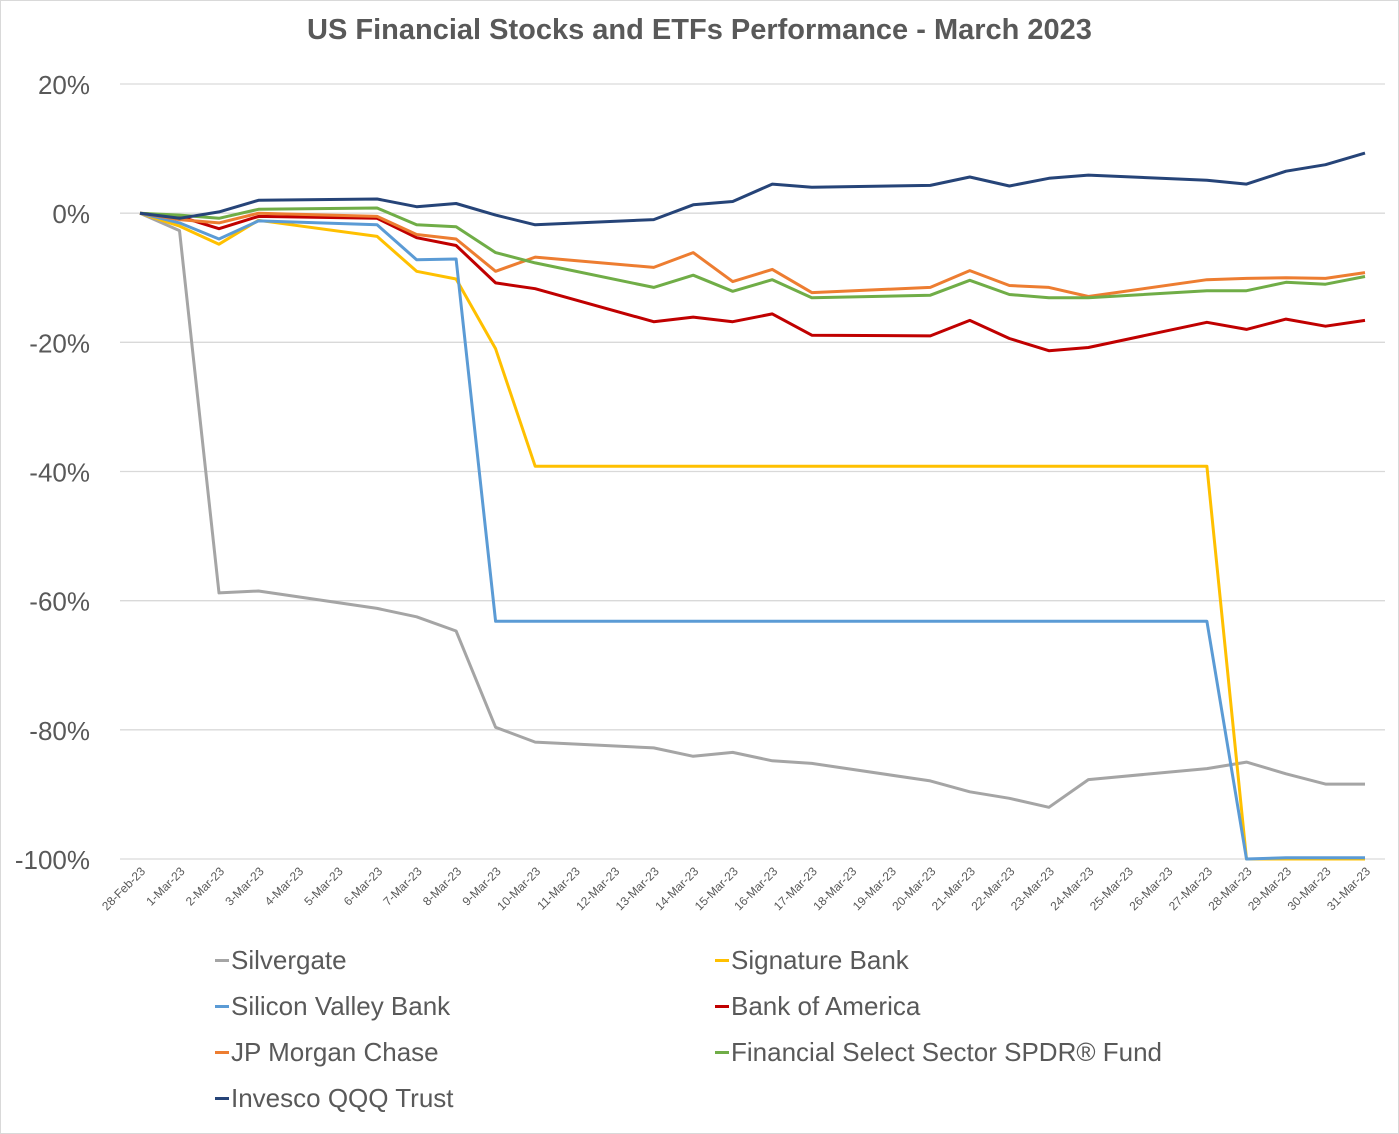 This screenshot has width=1399, height=1134. I want to click on x-tick-label: 31-Mar-23, so click(1348, 888).